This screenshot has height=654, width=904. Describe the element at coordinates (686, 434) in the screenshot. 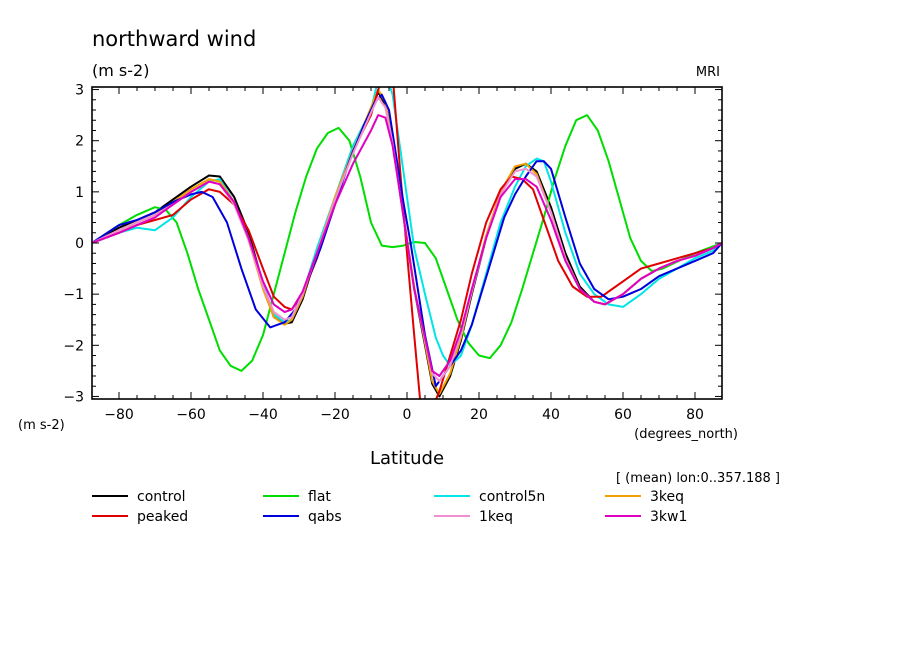

I see `x-axis-units: (degrees_north)` at that location.